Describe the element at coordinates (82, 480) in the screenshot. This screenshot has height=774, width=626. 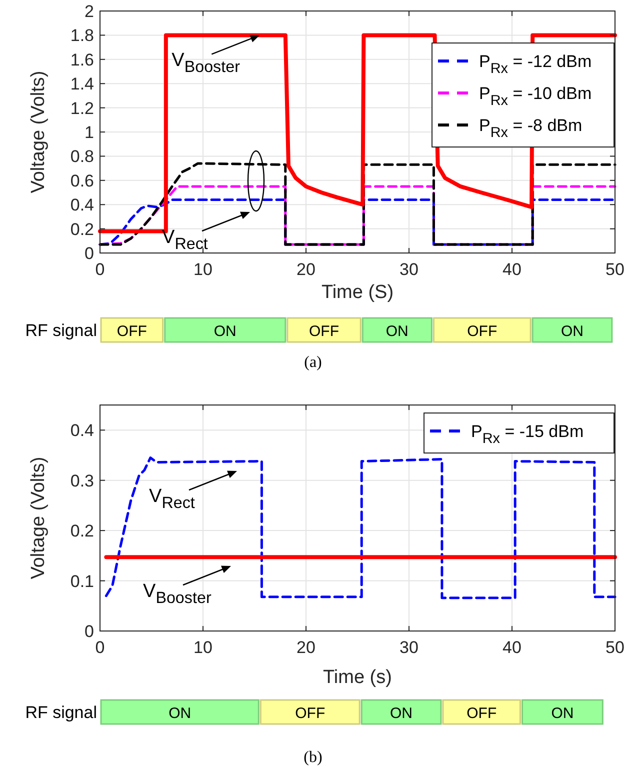
I see `y-tick-label: 0.3` at that location.